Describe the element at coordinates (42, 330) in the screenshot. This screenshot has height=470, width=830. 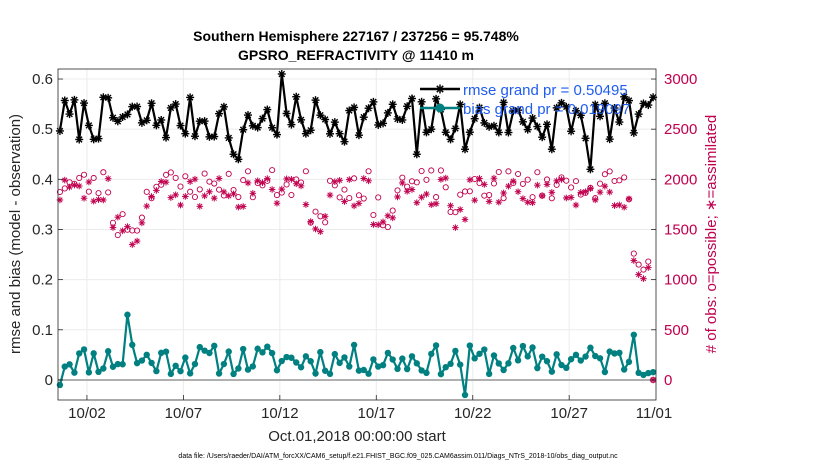
I see `y-left-tick-label: 0.1` at that location.